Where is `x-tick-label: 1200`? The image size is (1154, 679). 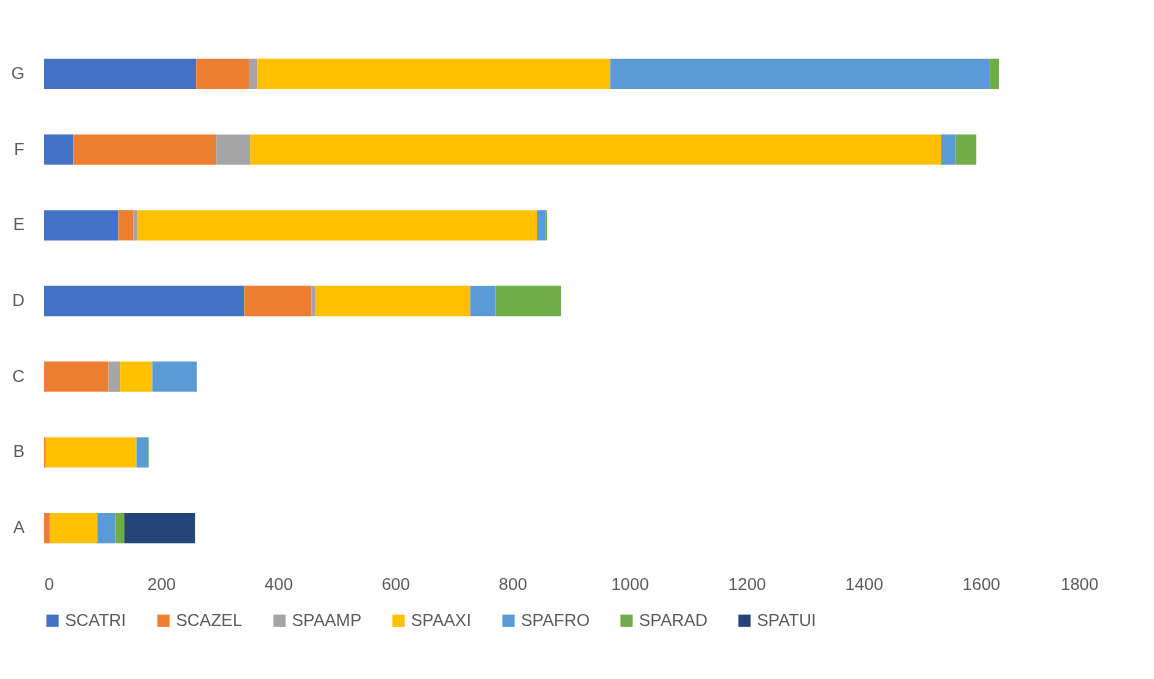 x-tick-label: 1200 is located at coordinates (747, 584).